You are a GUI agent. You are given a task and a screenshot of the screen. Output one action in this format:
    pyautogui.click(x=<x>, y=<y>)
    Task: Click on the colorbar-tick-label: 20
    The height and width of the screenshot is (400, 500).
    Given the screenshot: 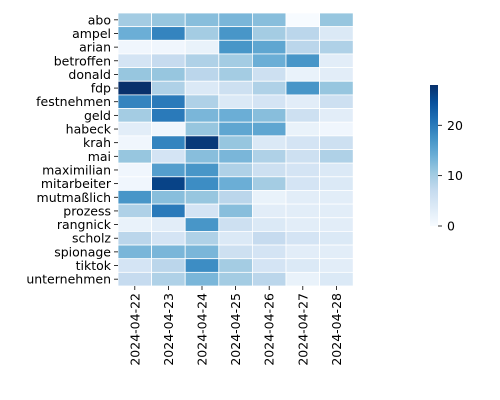 What is the action you would take?
    pyautogui.click(x=455, y=125)
    